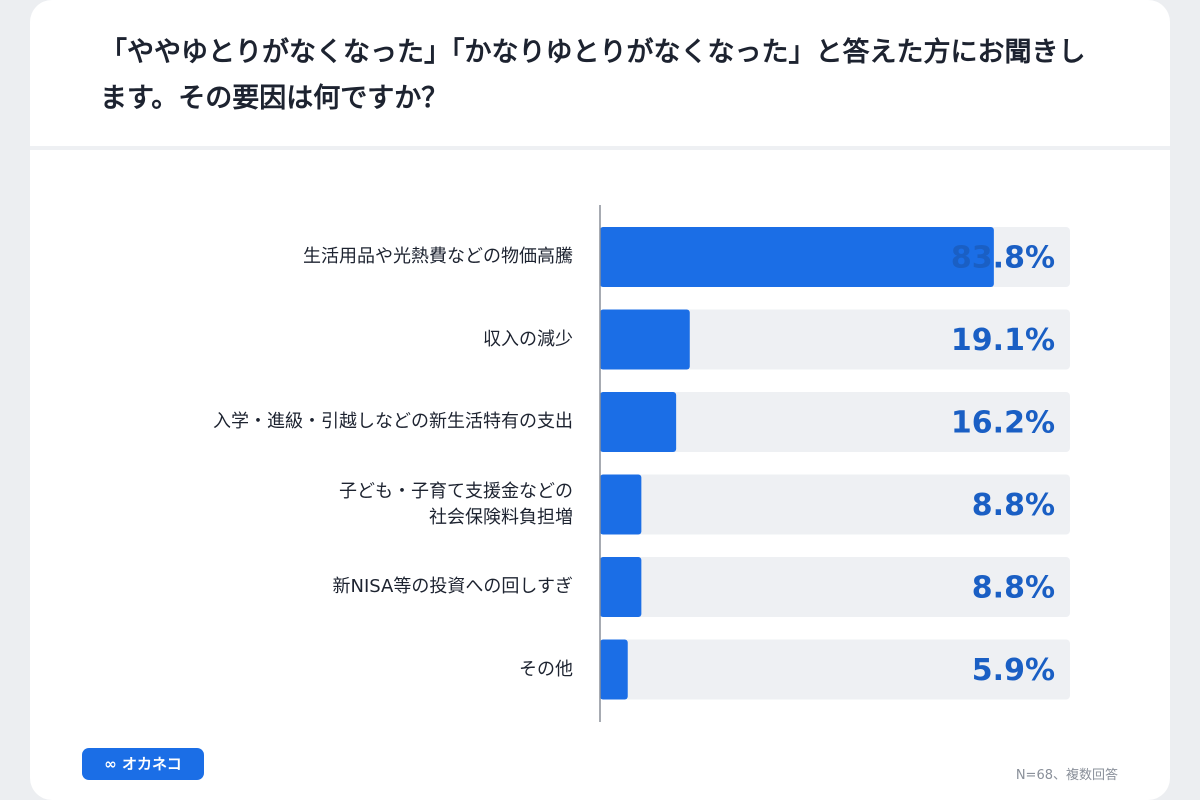 The height and width of the screenshot is (800, 1200). Describe the element at coordinates (456, 504) in the screenshot. I see `category-label: 子ども・子育て支援金などの 社会保険料負担増` at that location.